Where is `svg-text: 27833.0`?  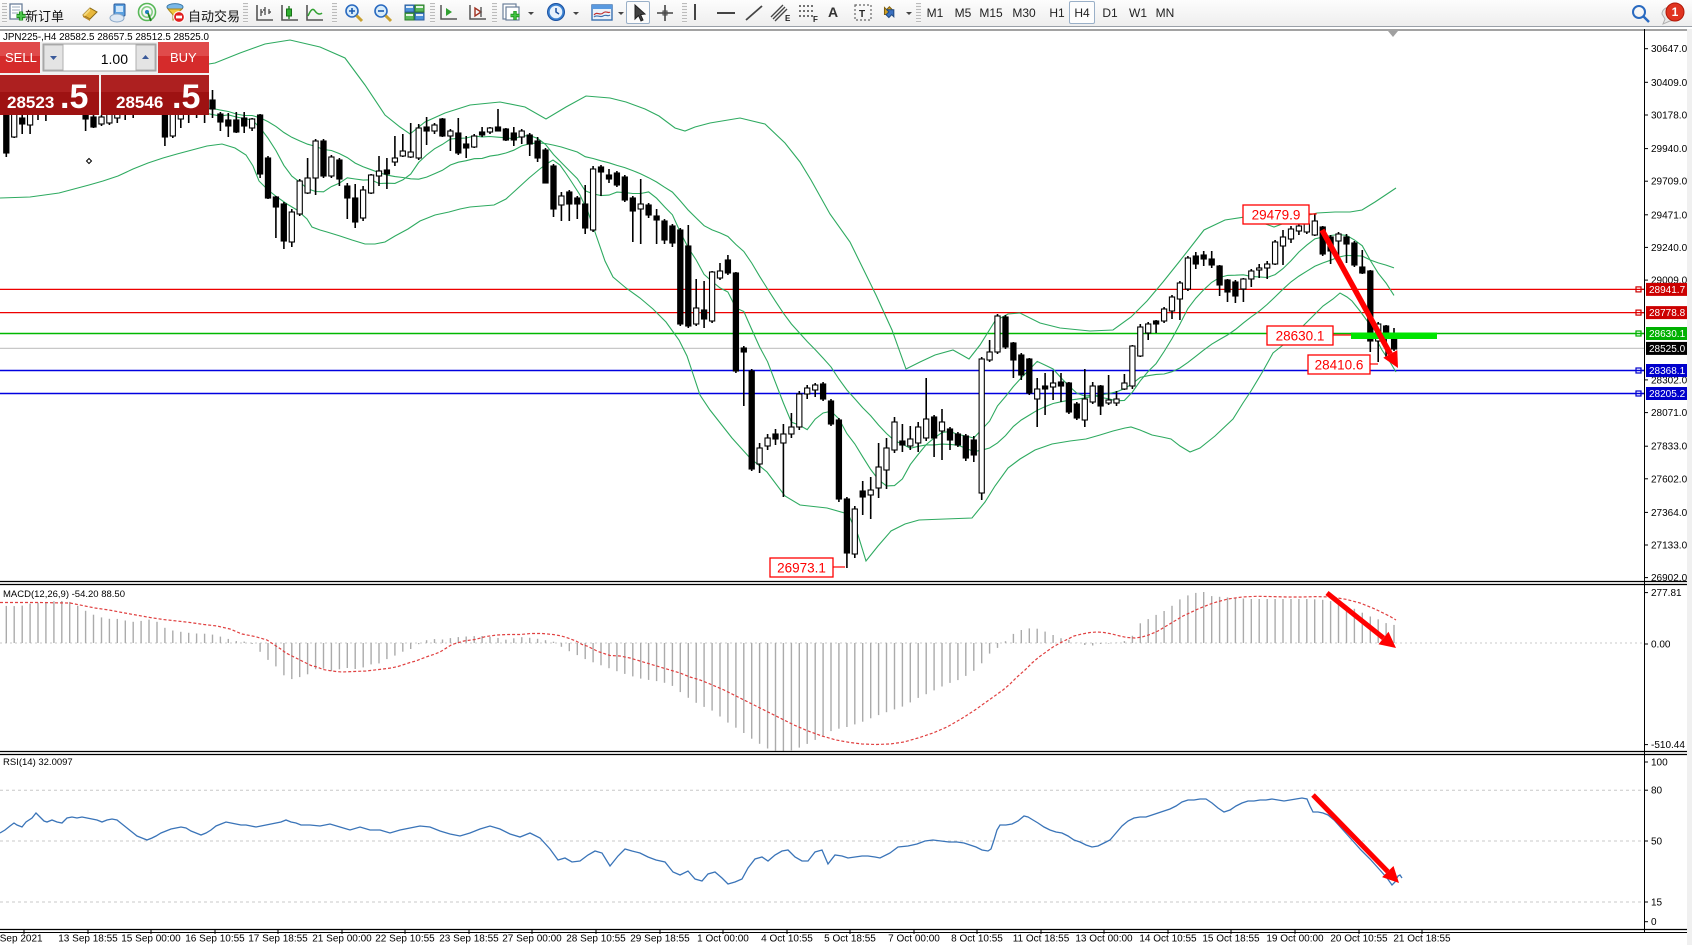
svg-text: 27833.0 is located at coordinates (1669, 447).